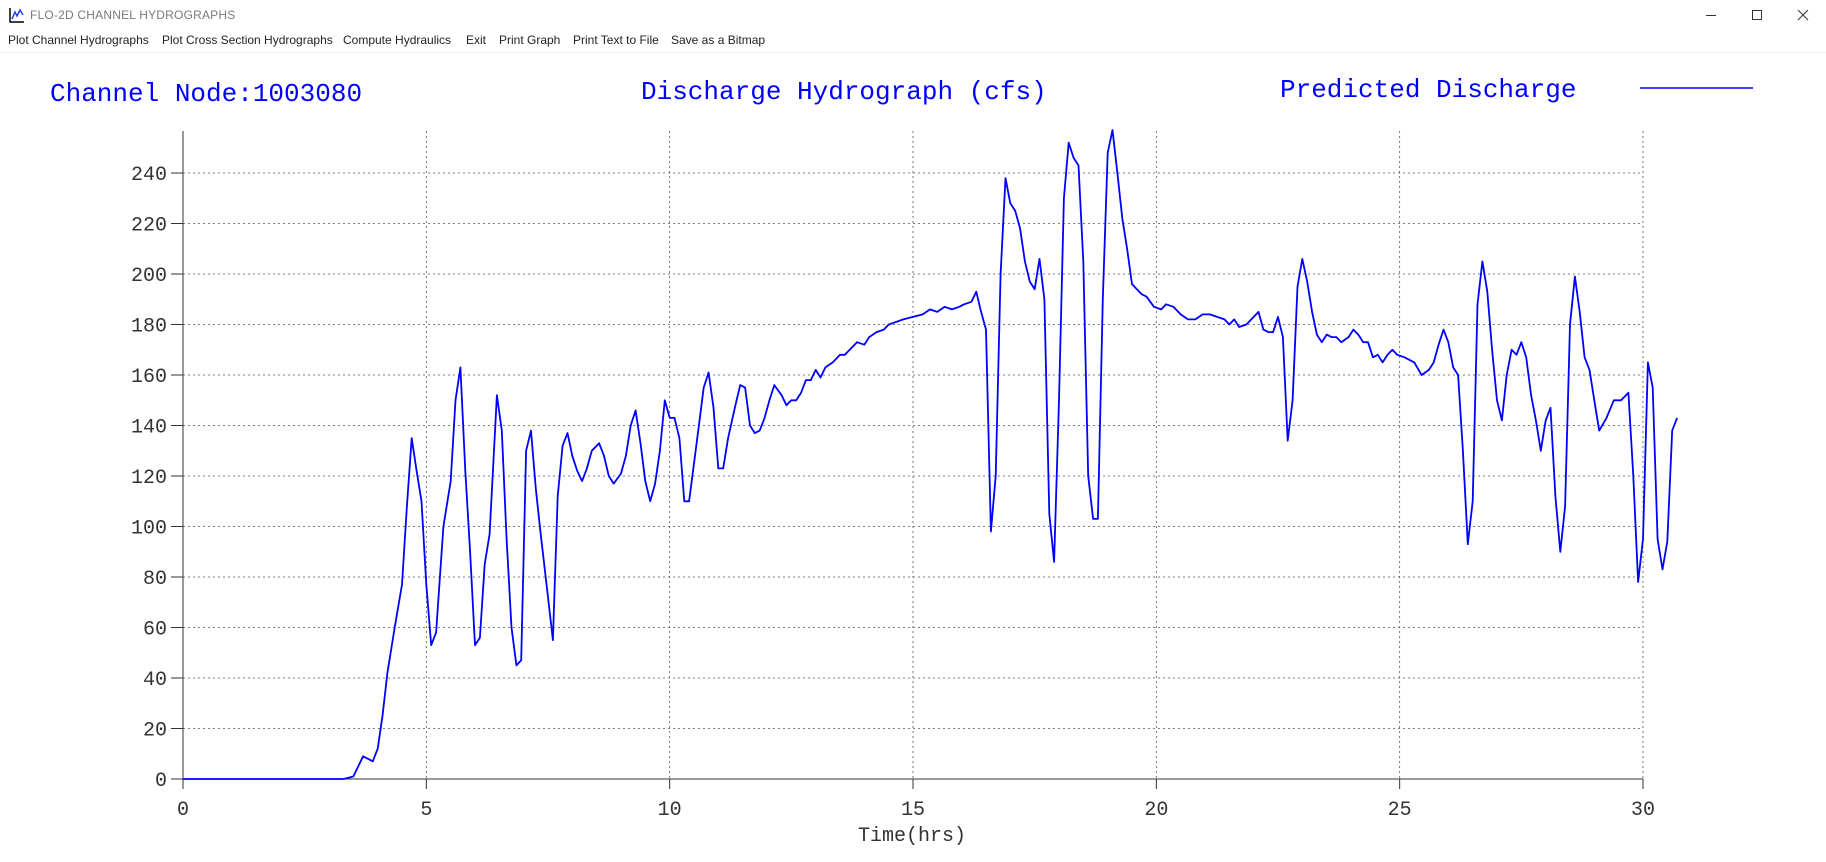 This screenshot has width=1826, height=862. What do you see at coordinates (133, 15) in the screenshot?
I see `window-title: FLO-2D CHANNEL HYDROGRAPHS` at bounding box center [133, 15].